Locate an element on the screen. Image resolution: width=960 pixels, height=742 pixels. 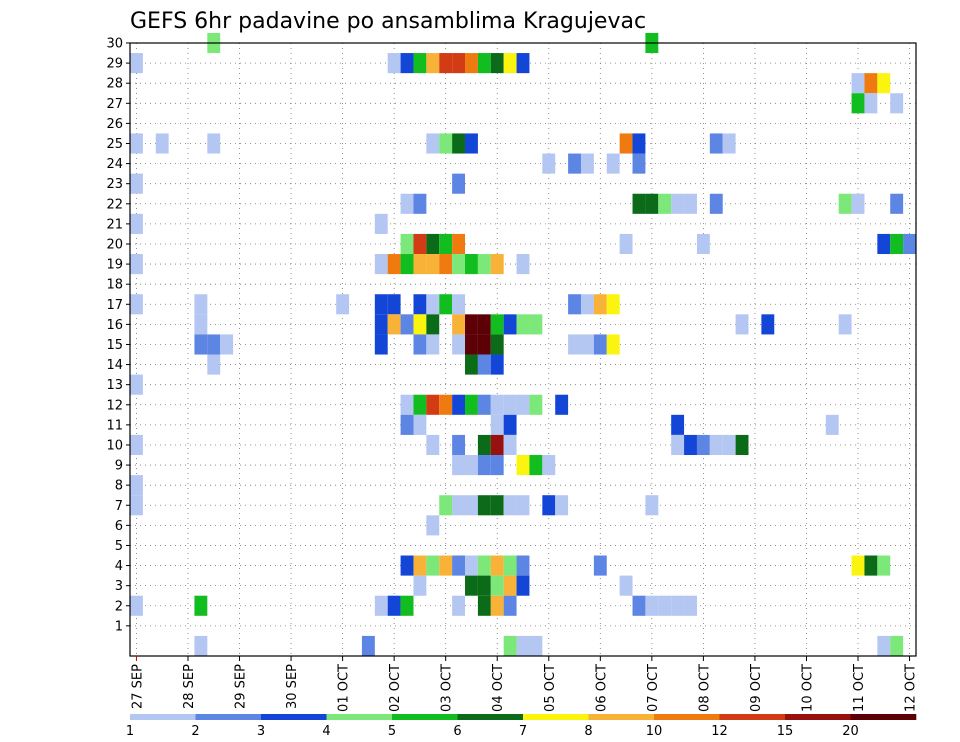
y-tick-label: 29 is located at coordinates (114, 64).